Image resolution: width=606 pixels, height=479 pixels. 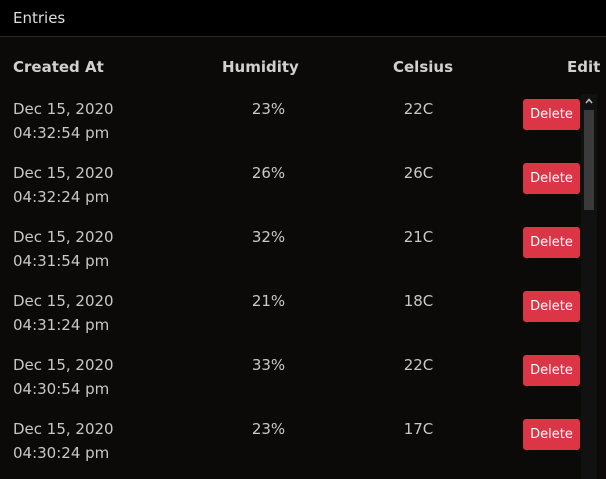 I want to click on created-time: 04:31:54 pm, so click(x=61, y=261).